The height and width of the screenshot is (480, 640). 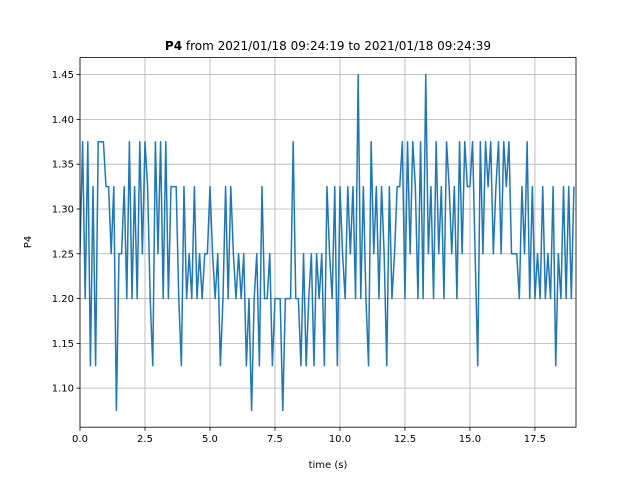 I want to click on y-tick-label: 1.20, so click(x=63, y=299).